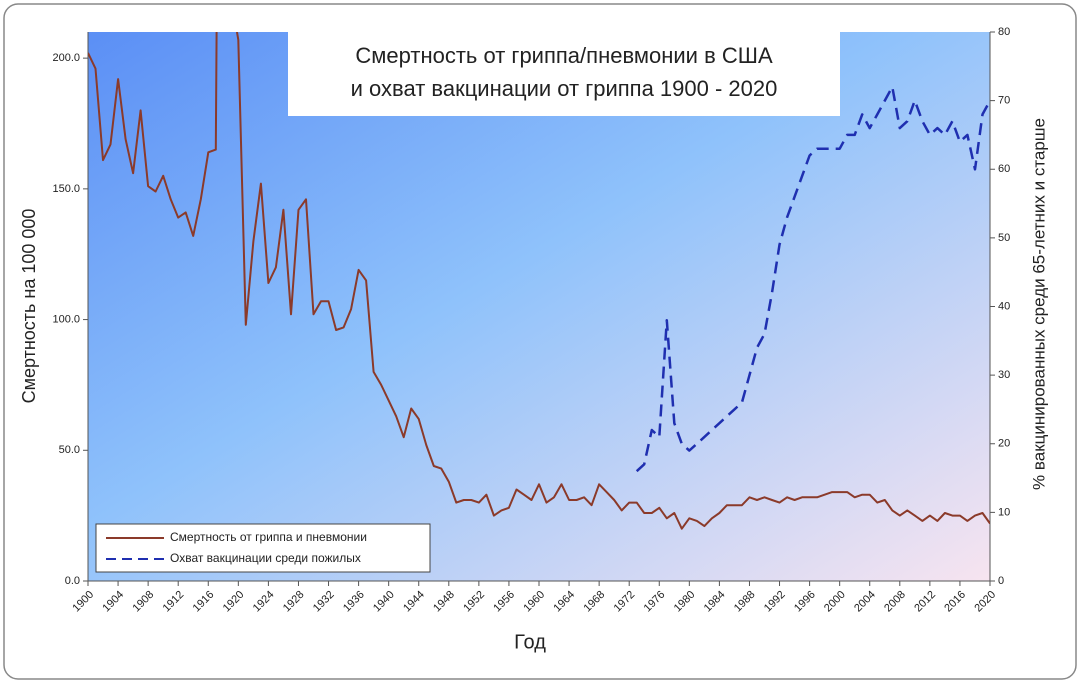 Image resolution: width=1080 pixels, height=683 pixels. I want to click on y2-tick-label: 30, so click(1004, 375).